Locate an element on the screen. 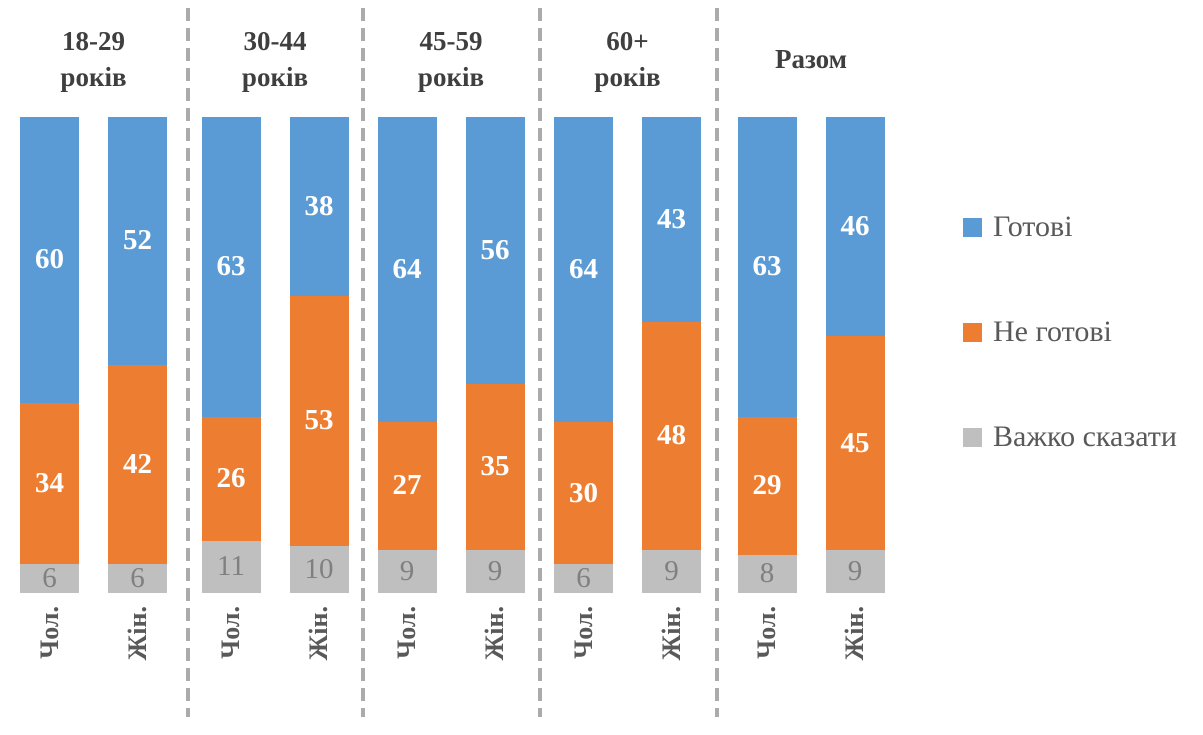  legend-item-hard-to-say: Важко сказати is located at coordinates (1070, 437).